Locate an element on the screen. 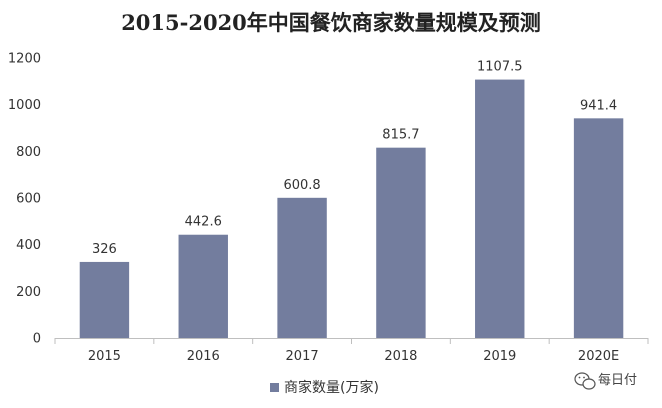  y-tick-label: 1000 is located at coordinates (24, 105).